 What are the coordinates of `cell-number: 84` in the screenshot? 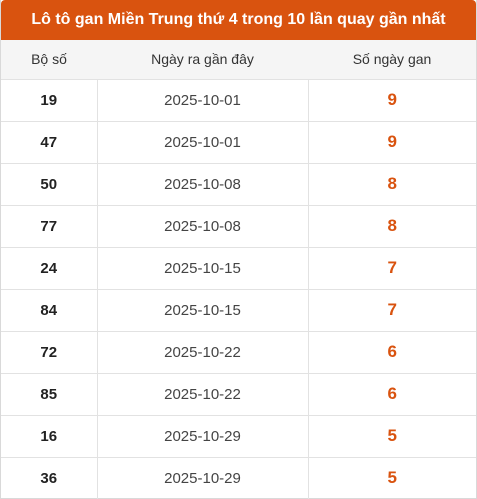 It's located at (49, 310).